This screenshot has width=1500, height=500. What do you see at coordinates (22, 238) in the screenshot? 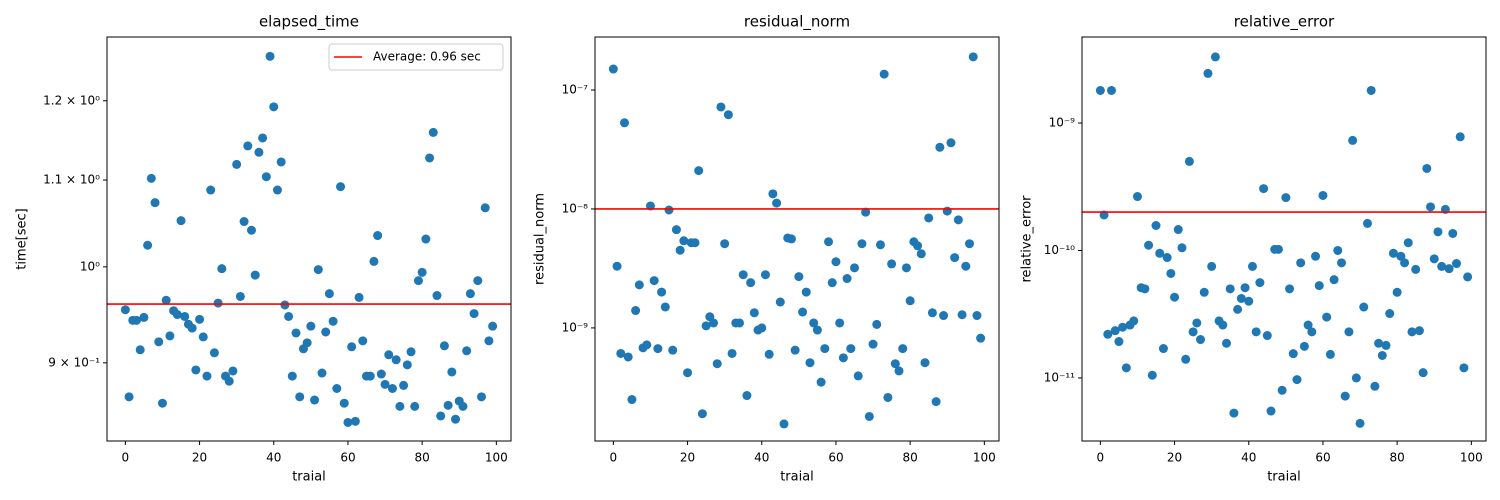
I see `y-axis-label: time[sec]` at bounding box center [22, 238].